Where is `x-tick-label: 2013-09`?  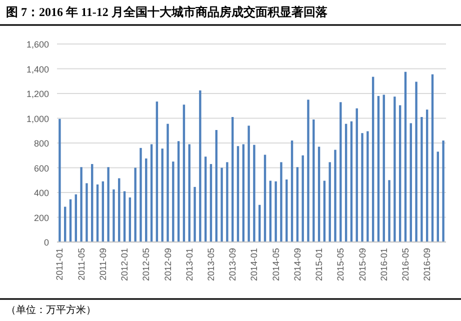 x-tick-label: 2013-09 is located at coordinates (233, 265).